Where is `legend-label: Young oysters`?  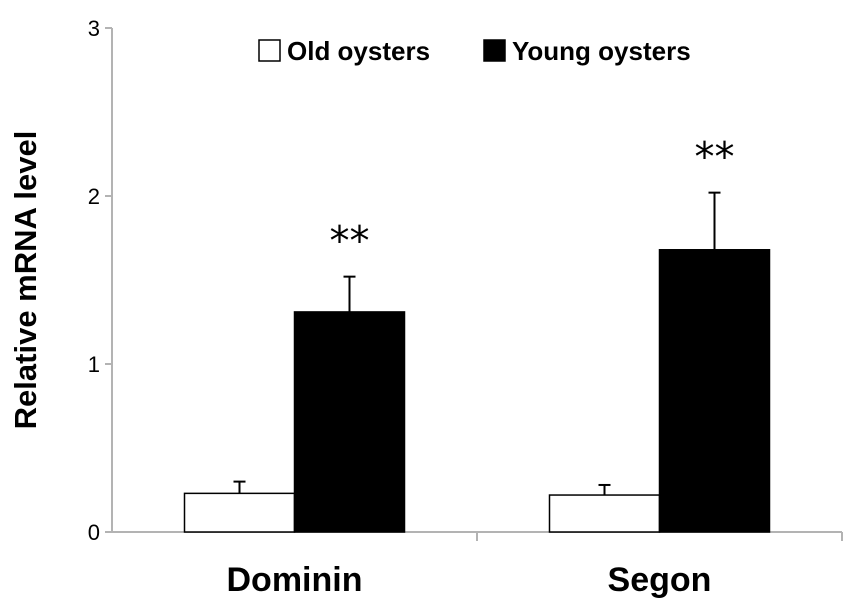
legend-label: Young oysters is located at coordinates (601, 51).